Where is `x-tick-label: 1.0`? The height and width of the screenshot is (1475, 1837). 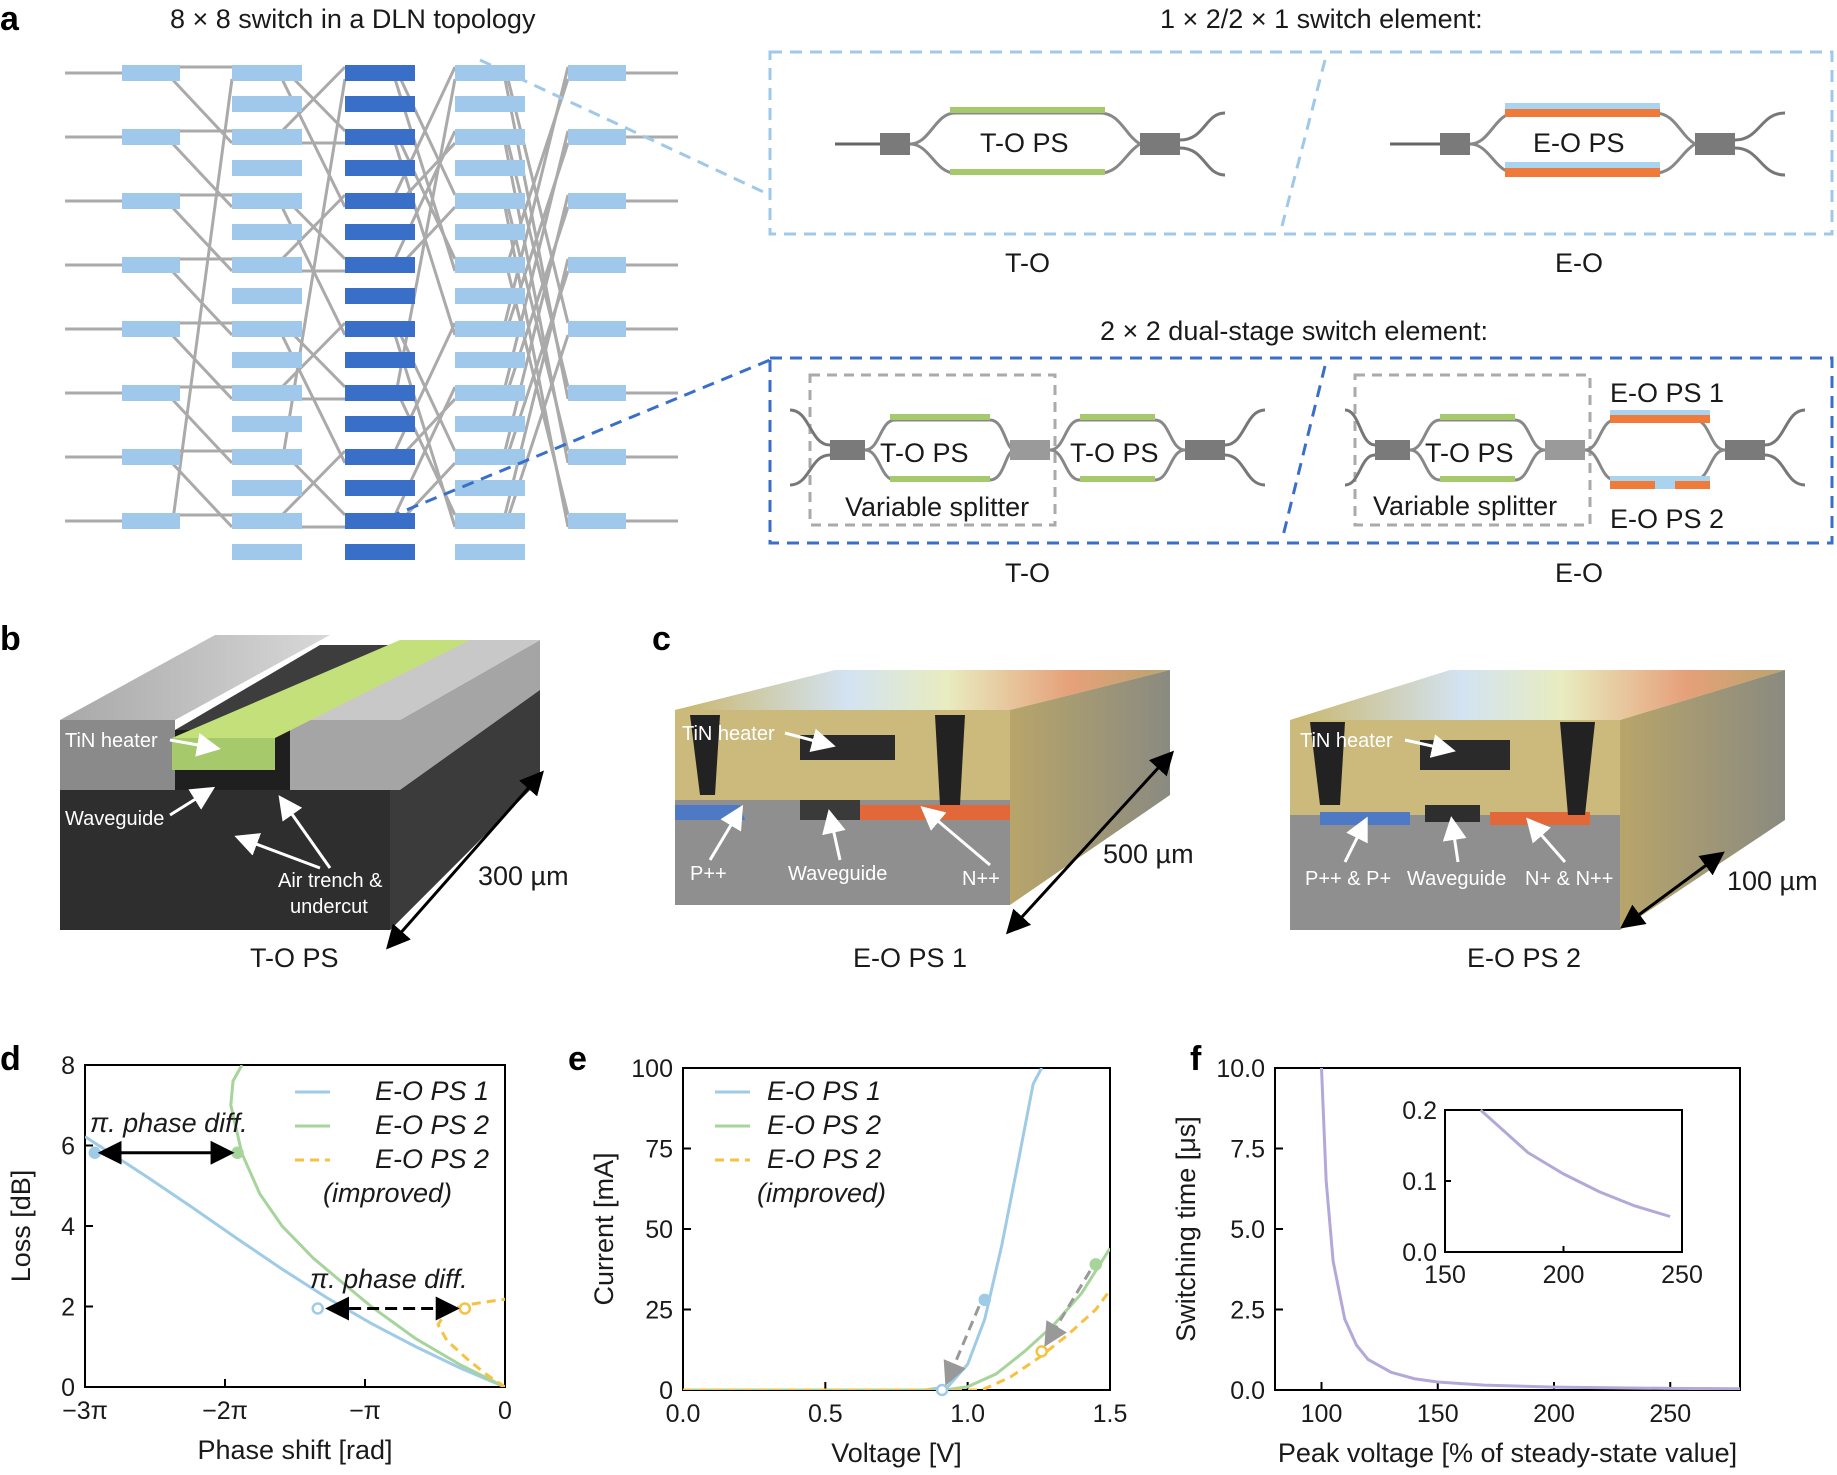
x-tick-label: 1.0 is located at coordinates (967, 1414).